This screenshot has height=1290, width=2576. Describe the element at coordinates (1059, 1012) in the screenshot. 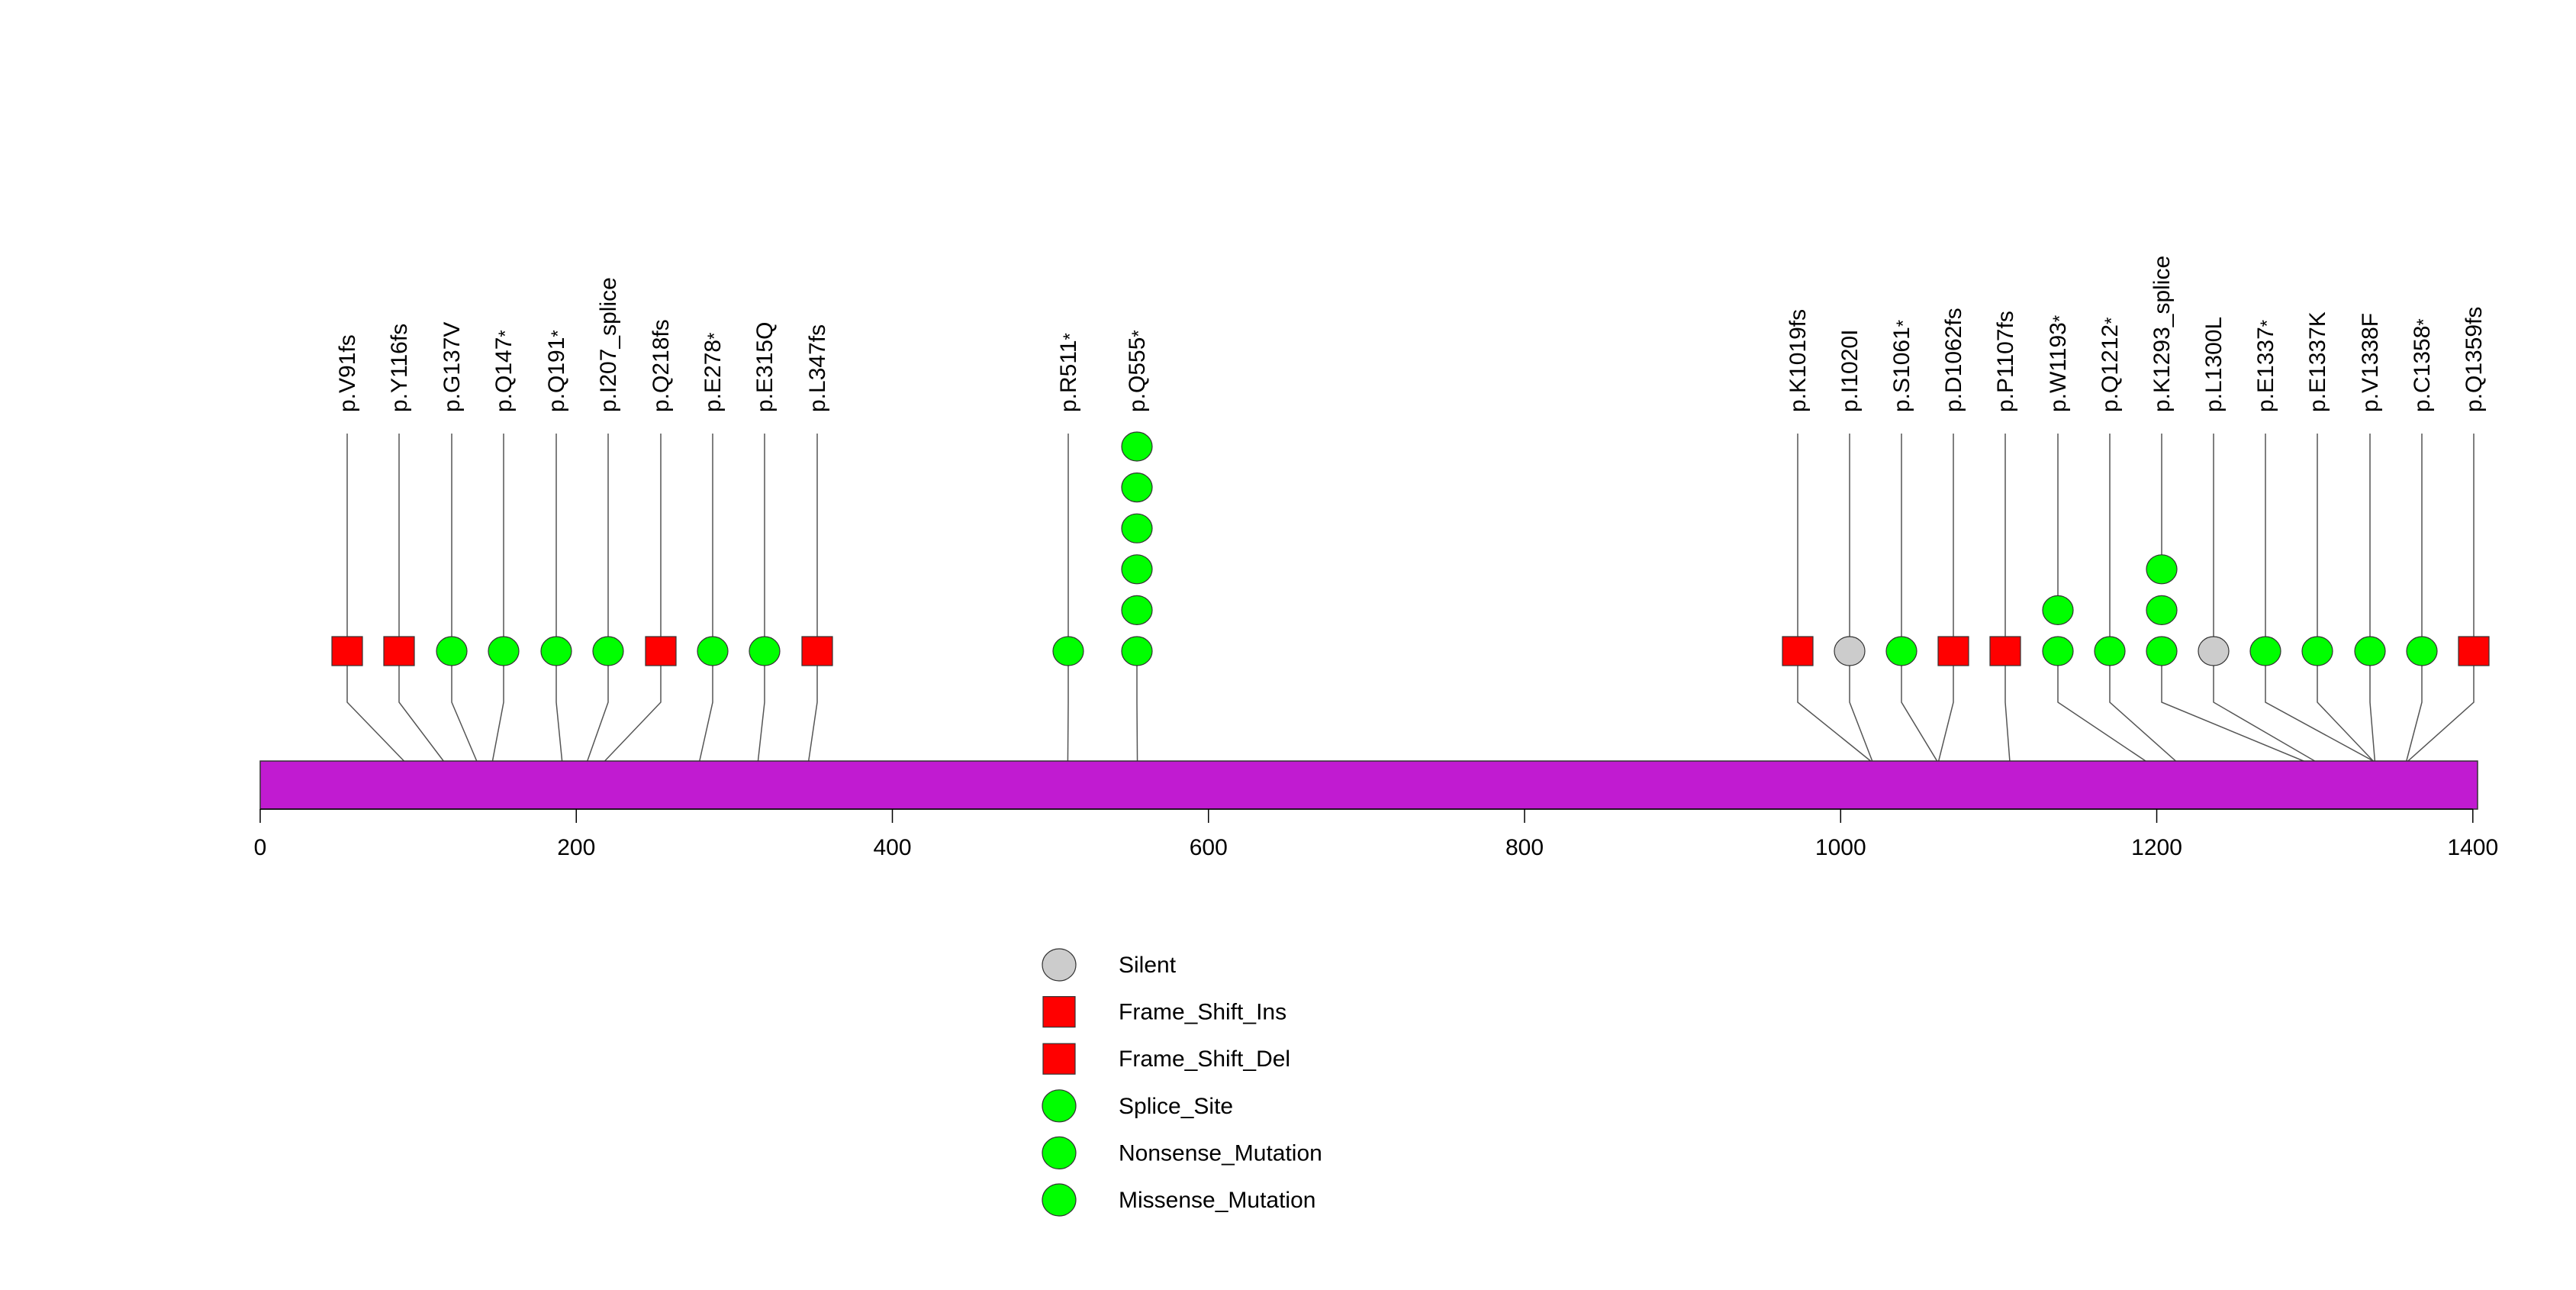

I see `legend-swatch-frame-shift-ins` at that location.